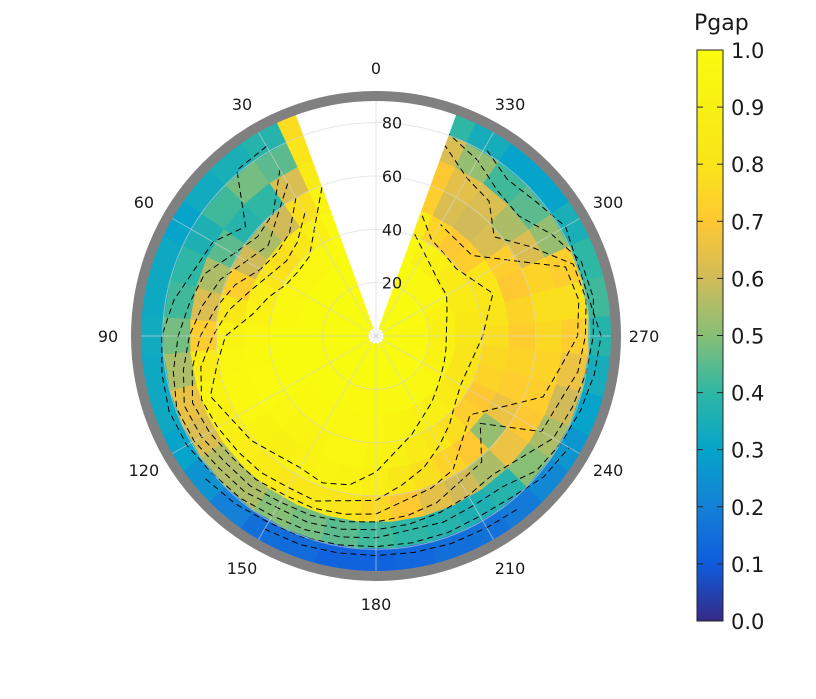 This screenshot has width=816, height=699. What do you see at coordinates (392, 123) in the screenshot?
I see `radial-tick-label: 80` at bounding box center [392, 123].